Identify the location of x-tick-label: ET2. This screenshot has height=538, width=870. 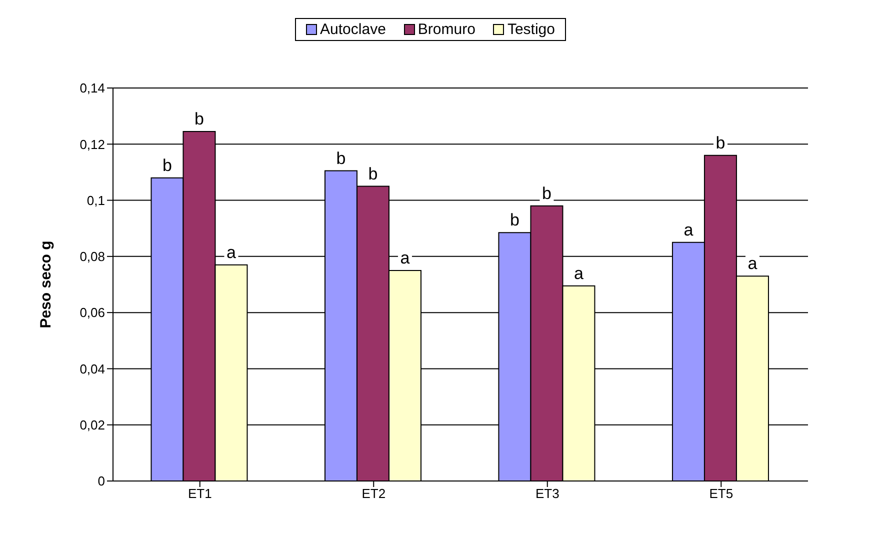
(374, 494).